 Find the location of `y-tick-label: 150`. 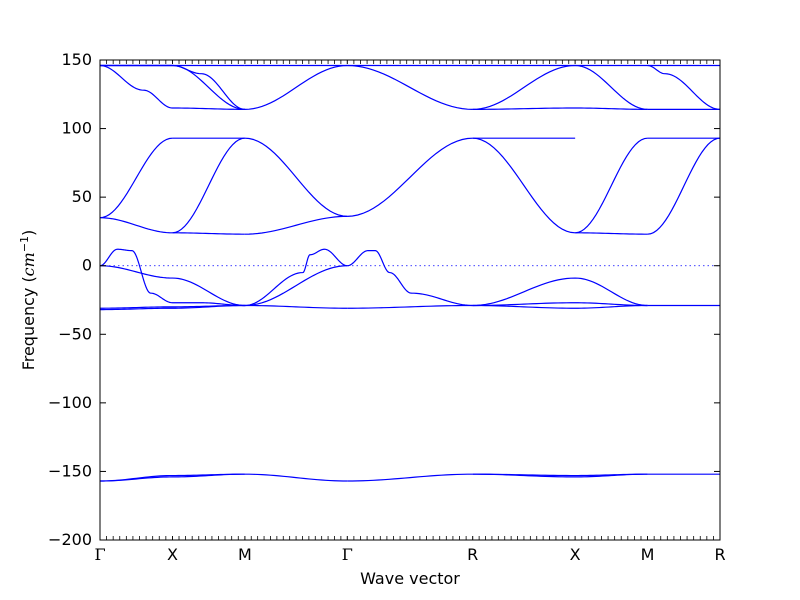

y-tick-label: 150 is located at coordinates (76, 59).